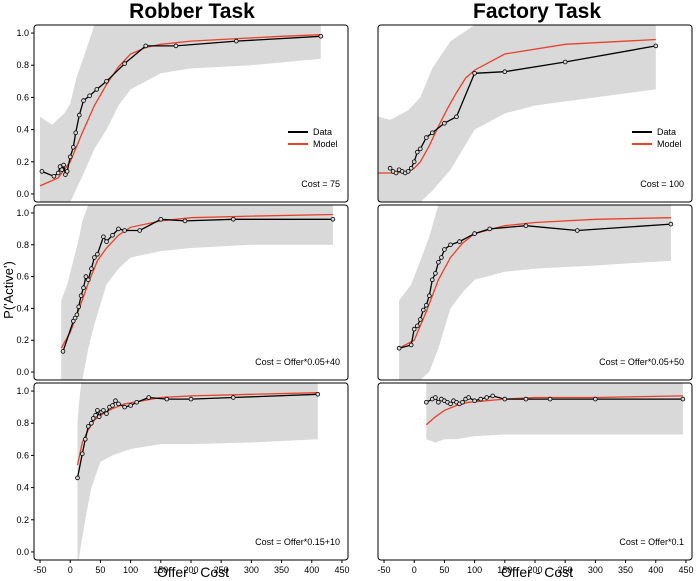 Image resolution: width=700 pixels, height=581 pixels. I want to click on y-tick-label: 1.0, so click(22, 33).